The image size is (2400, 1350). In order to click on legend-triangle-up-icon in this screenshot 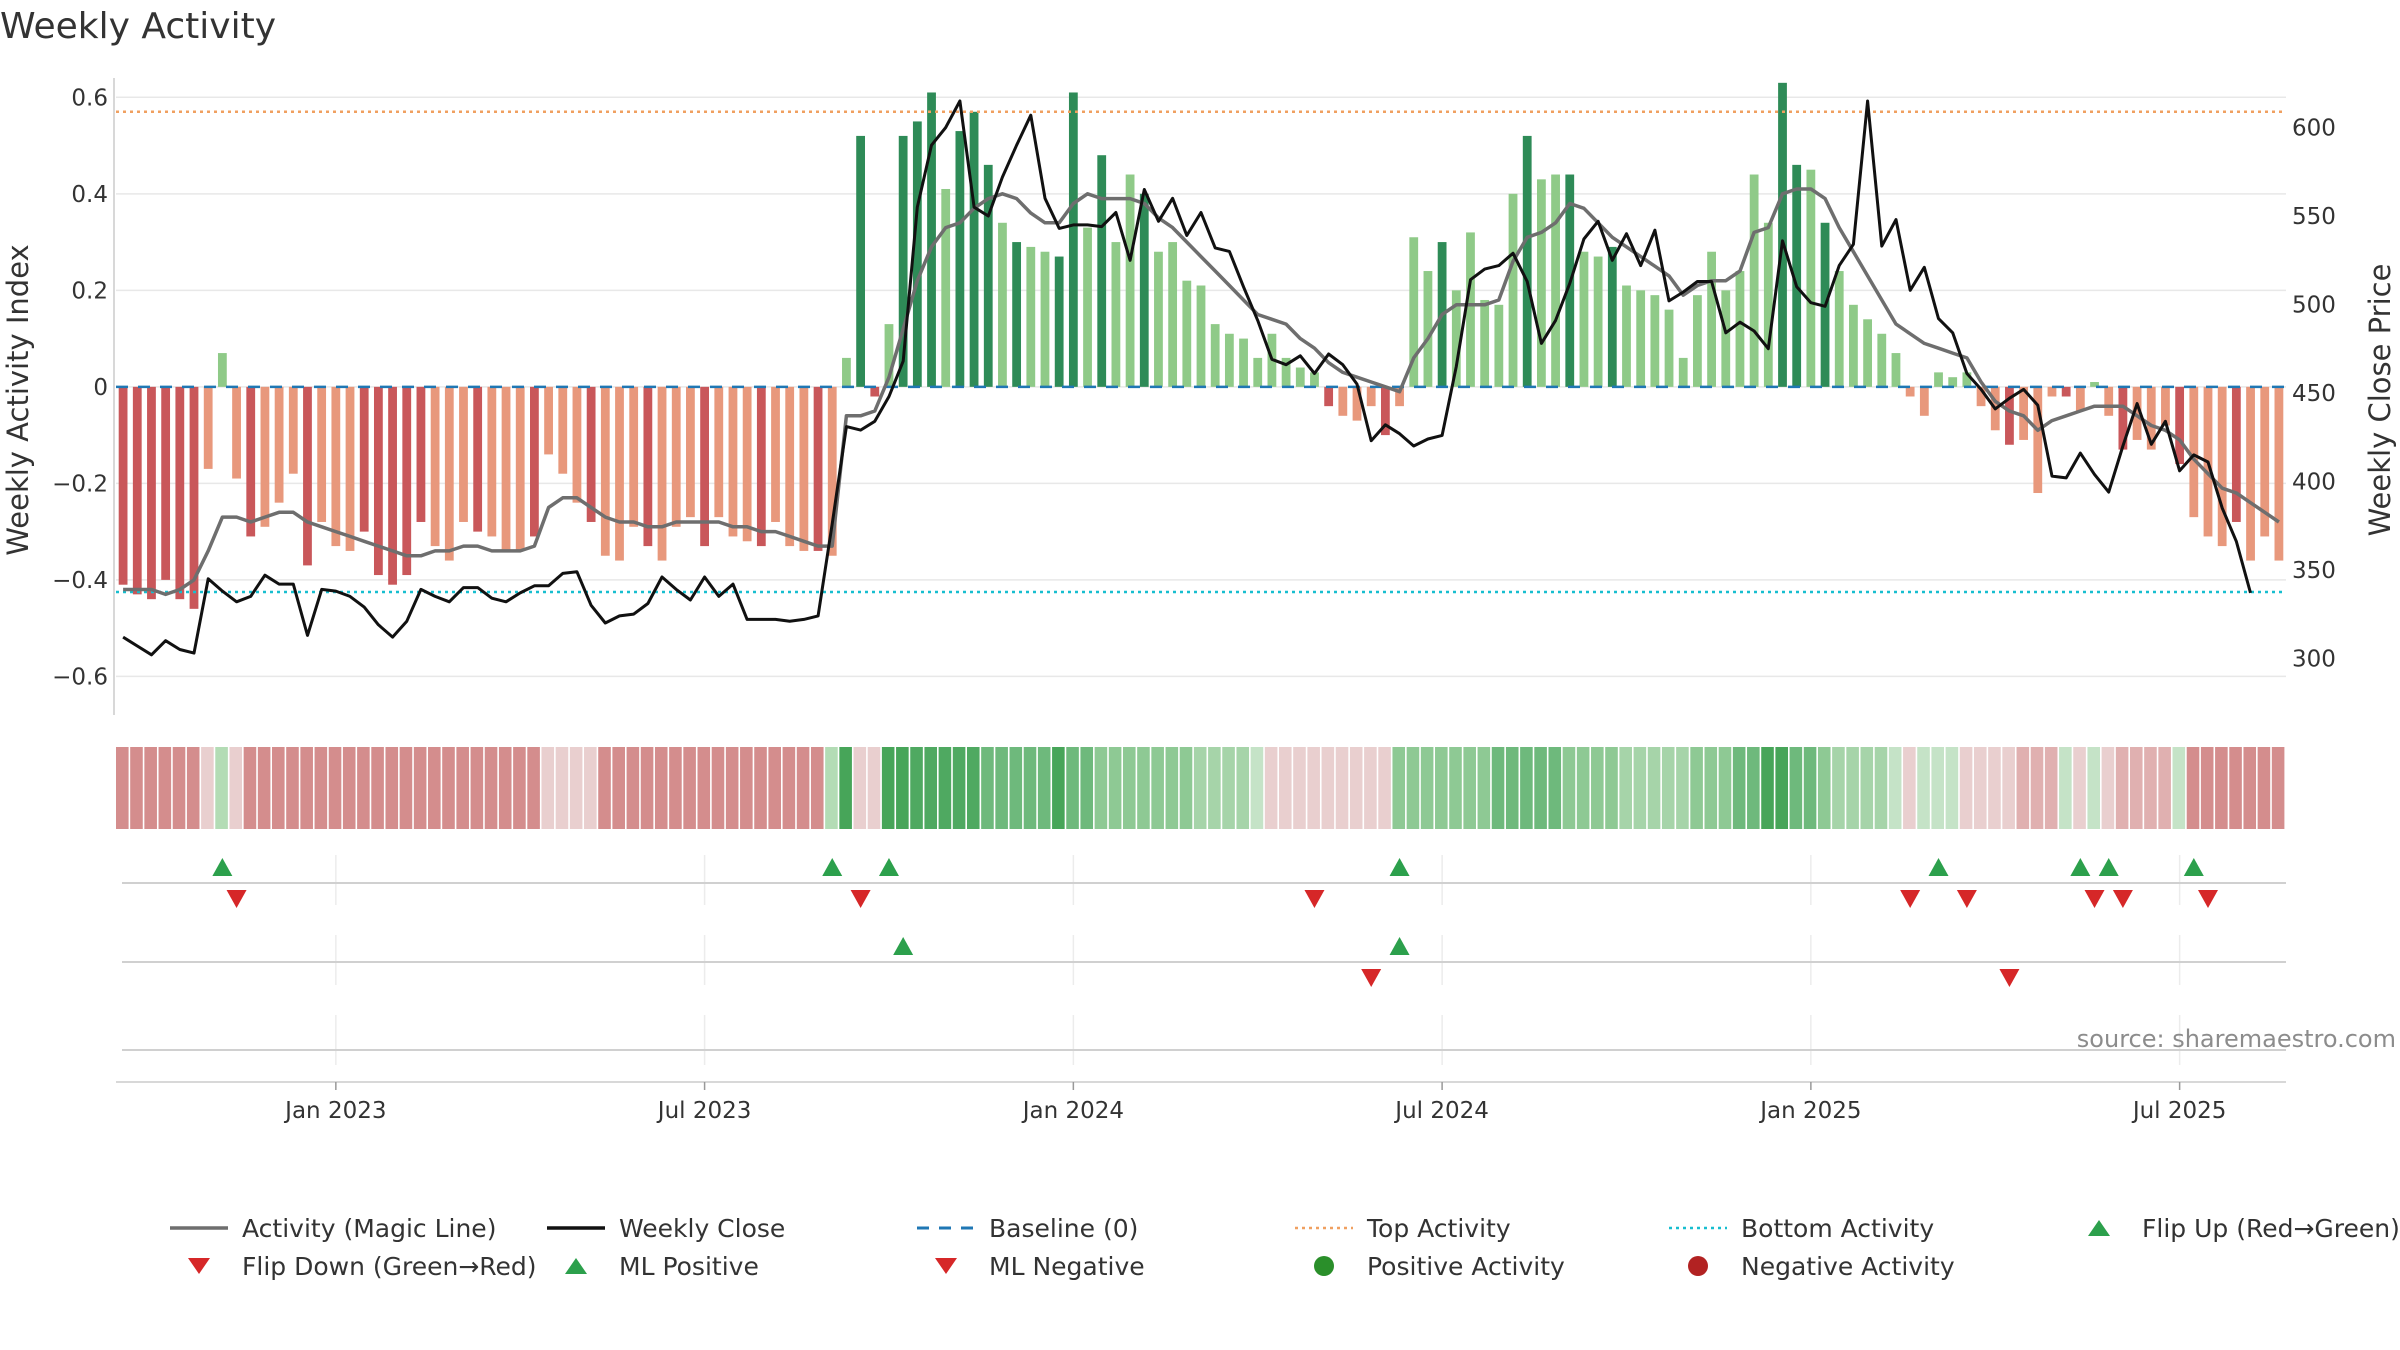, I will do `click(2099, 1228)`.